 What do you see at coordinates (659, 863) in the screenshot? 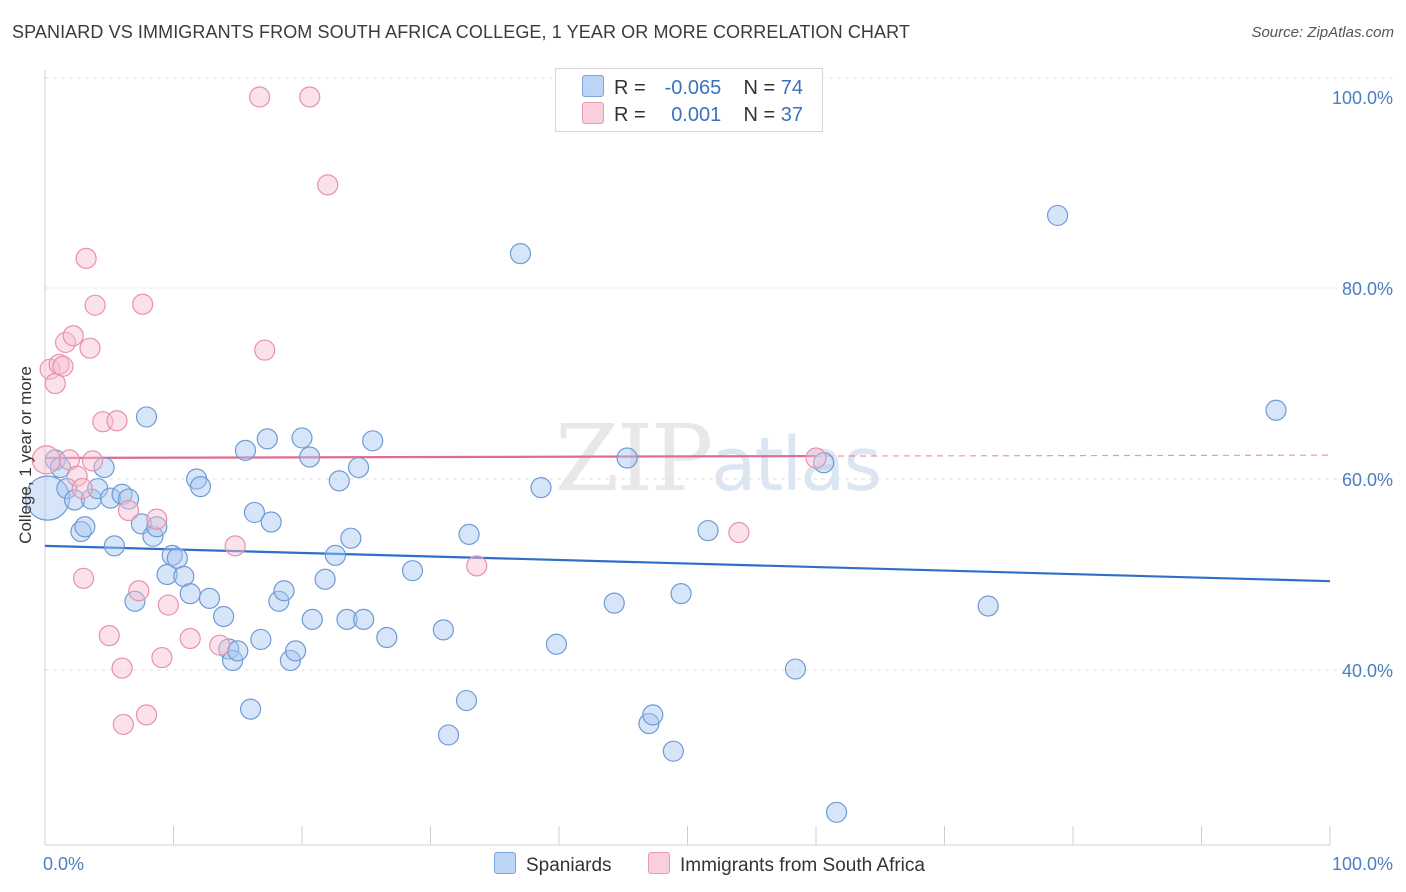
I see `bottom-legend-swatch-immigrants` at bounding box center [659, 863].